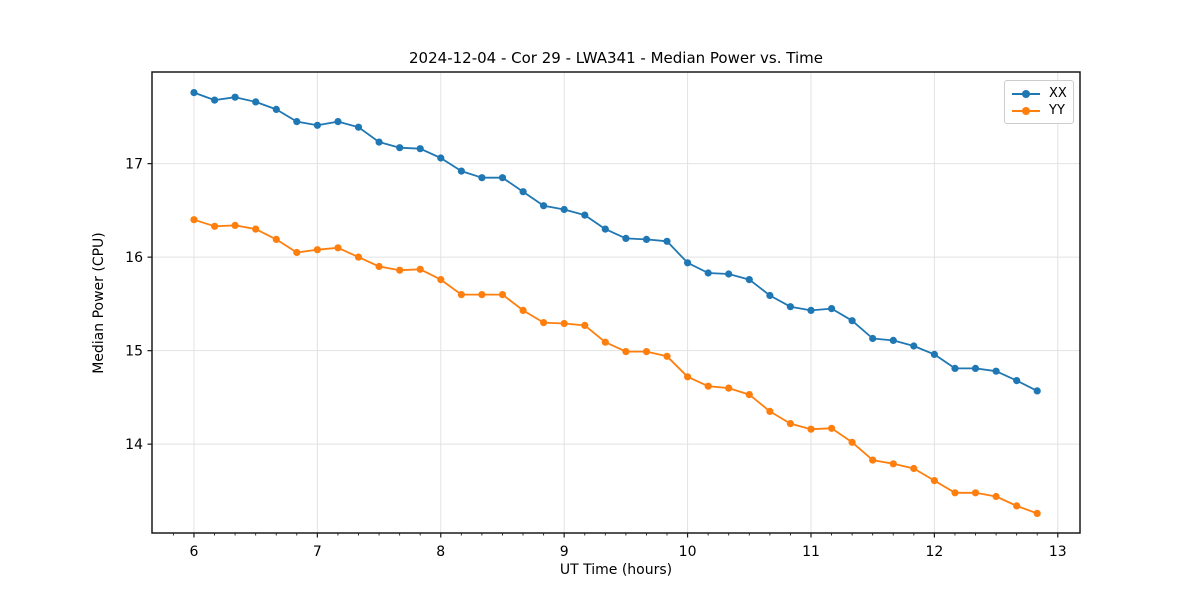 Image resolution: width=1200 pixels, height=600 pixels. What do you see at coordinates (193, 552) in the screenshot?
I see `x-tick-label: 6` at bounding box center [193, 552].